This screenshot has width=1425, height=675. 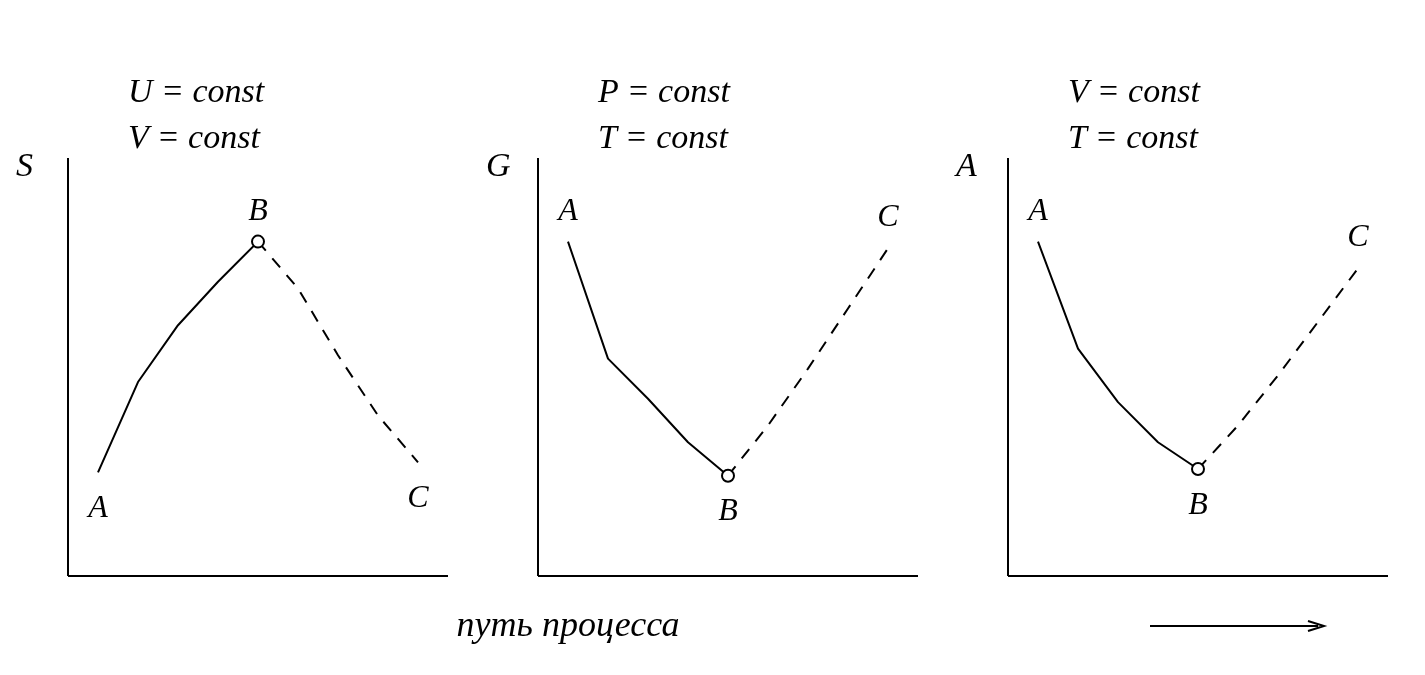 What do you see at coordinates (664, 91) in the screenshot?
I see `chart-title: P = const` at bounding box center [664, 91].